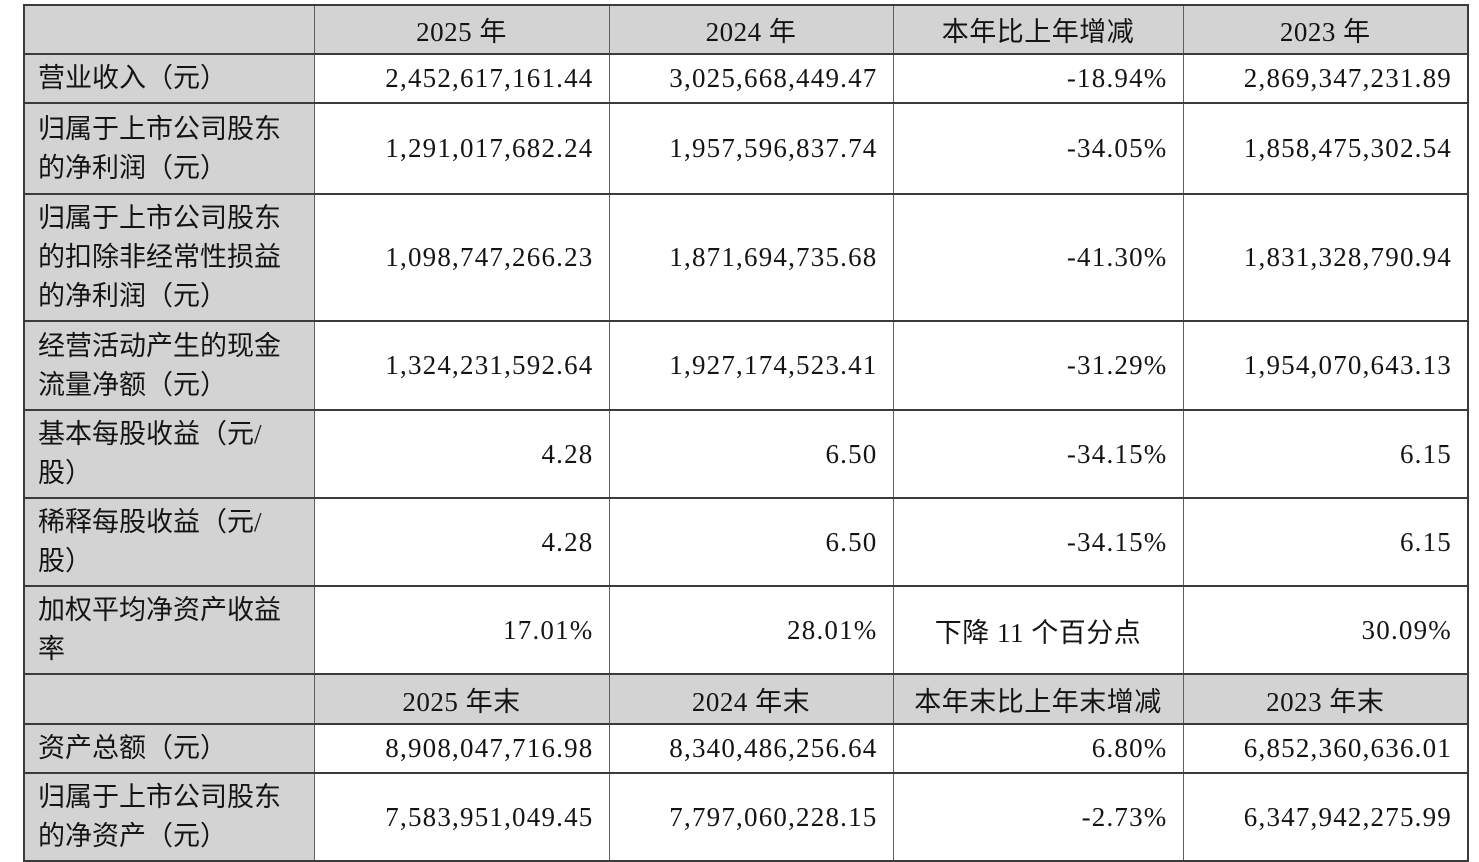 The width and height of the screenshot is (1479, 862). I want to click on header-row-year-end: 2025 年末 2024 年末 本年末比上年末增减 2023 年末, so click(746, 699).